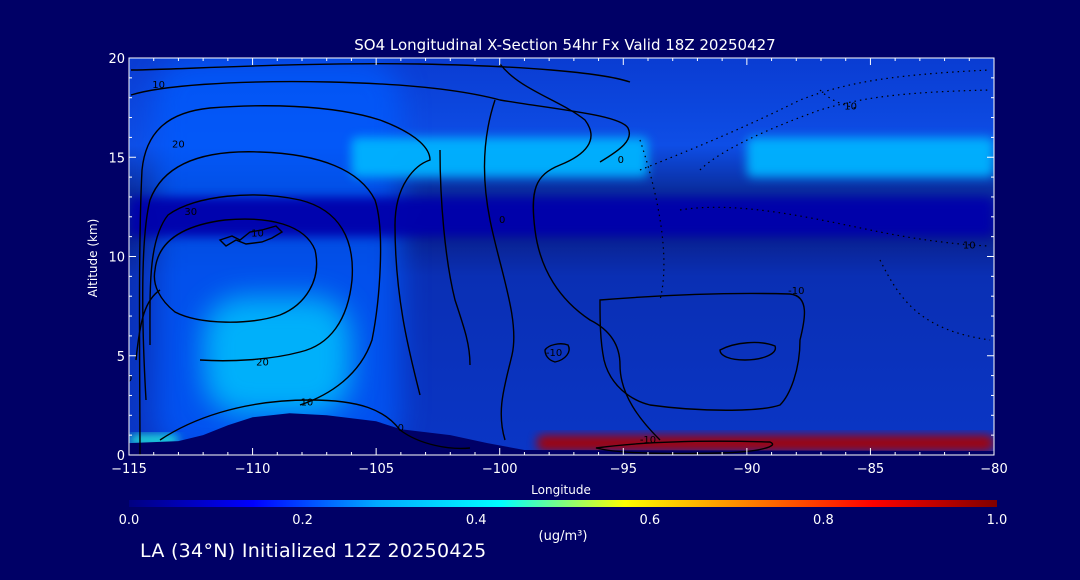  What do you see at coordinates (563, 536) in the screenshot?
I see `colorbar-label: (ug/m³)` at bounding box center [563, 536].